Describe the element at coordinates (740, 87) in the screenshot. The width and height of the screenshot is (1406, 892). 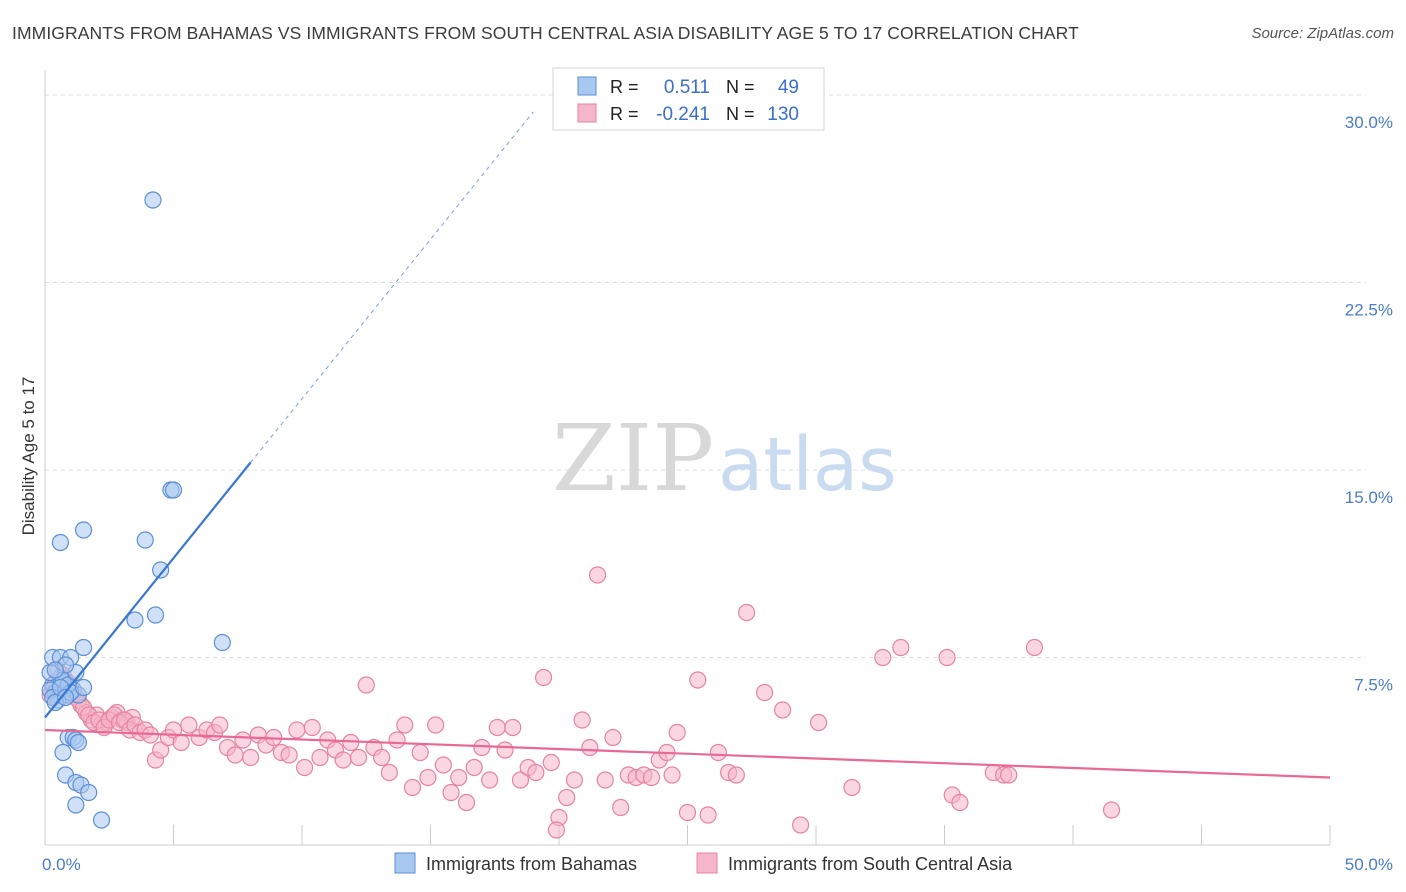
I see `stats-n-label-blue: N =` at that location.